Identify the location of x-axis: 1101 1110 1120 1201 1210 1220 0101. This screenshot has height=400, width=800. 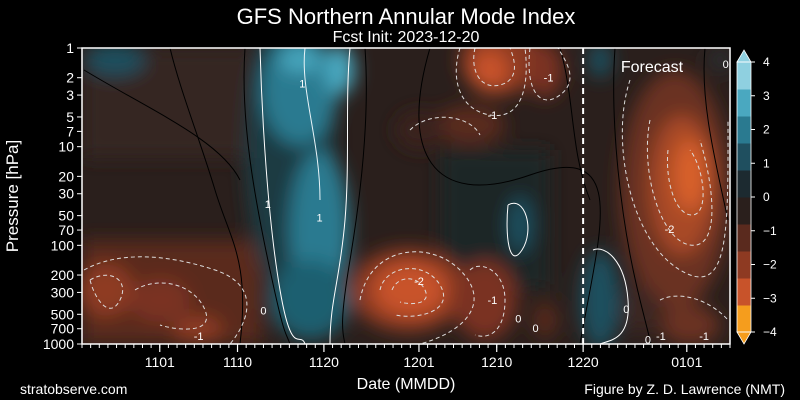
(406, 357).